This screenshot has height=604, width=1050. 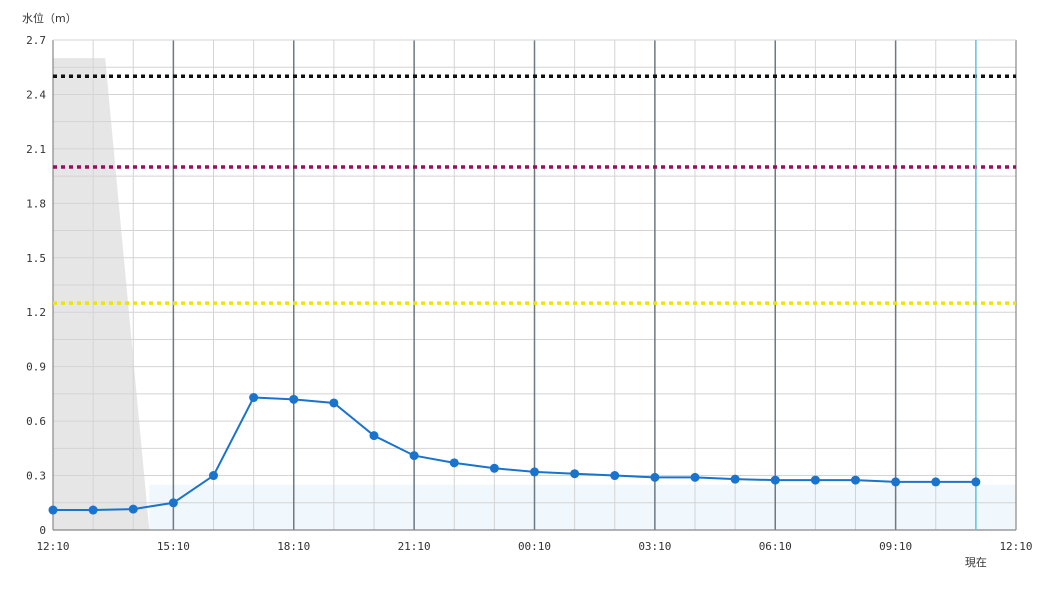 I want to click on y-tick-label: 0.6, so click(x=36, y=421).